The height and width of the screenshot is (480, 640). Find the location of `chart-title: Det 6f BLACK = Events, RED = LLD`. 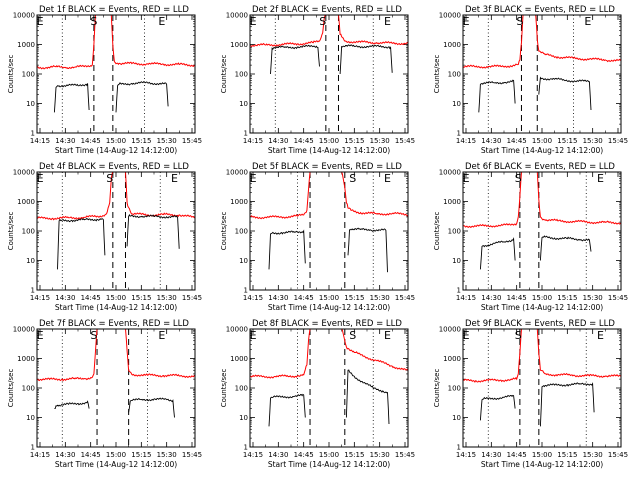

chart-title: Det 6f BLACK = Events, RED = LLD is located at coordinates (540, 167).